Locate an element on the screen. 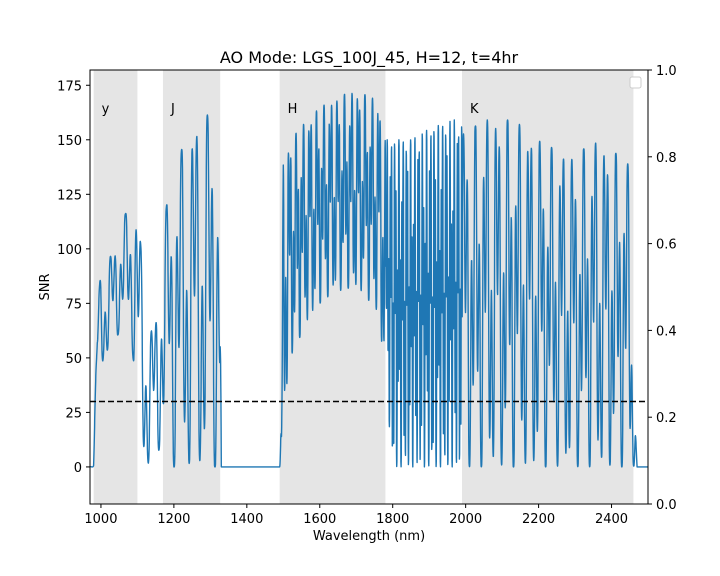 The width and height of the screenshot is (720, 576). y-tick-label: 150 is located at coordinates (69, 141).